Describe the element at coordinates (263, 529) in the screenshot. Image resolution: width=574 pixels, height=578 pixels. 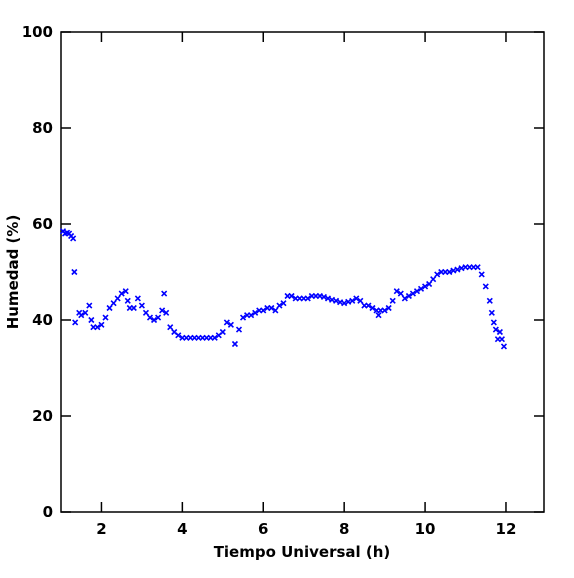
I see `x-tick-label: 6` at that location.